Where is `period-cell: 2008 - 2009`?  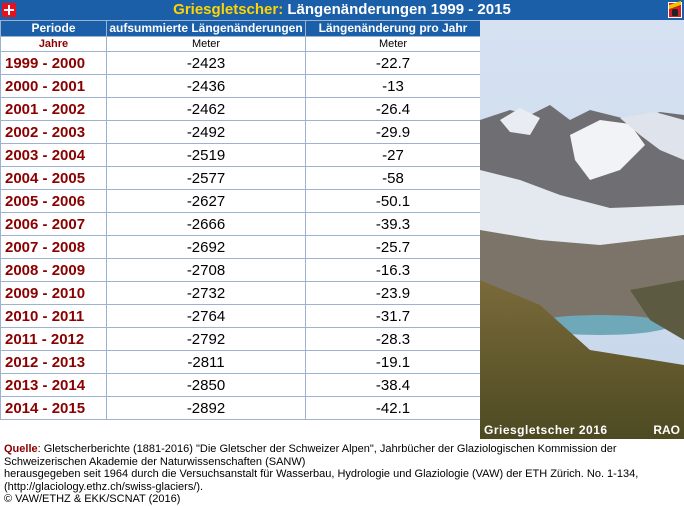
period-cell: 2008 - 2009 is located at coordinates (53, 270).